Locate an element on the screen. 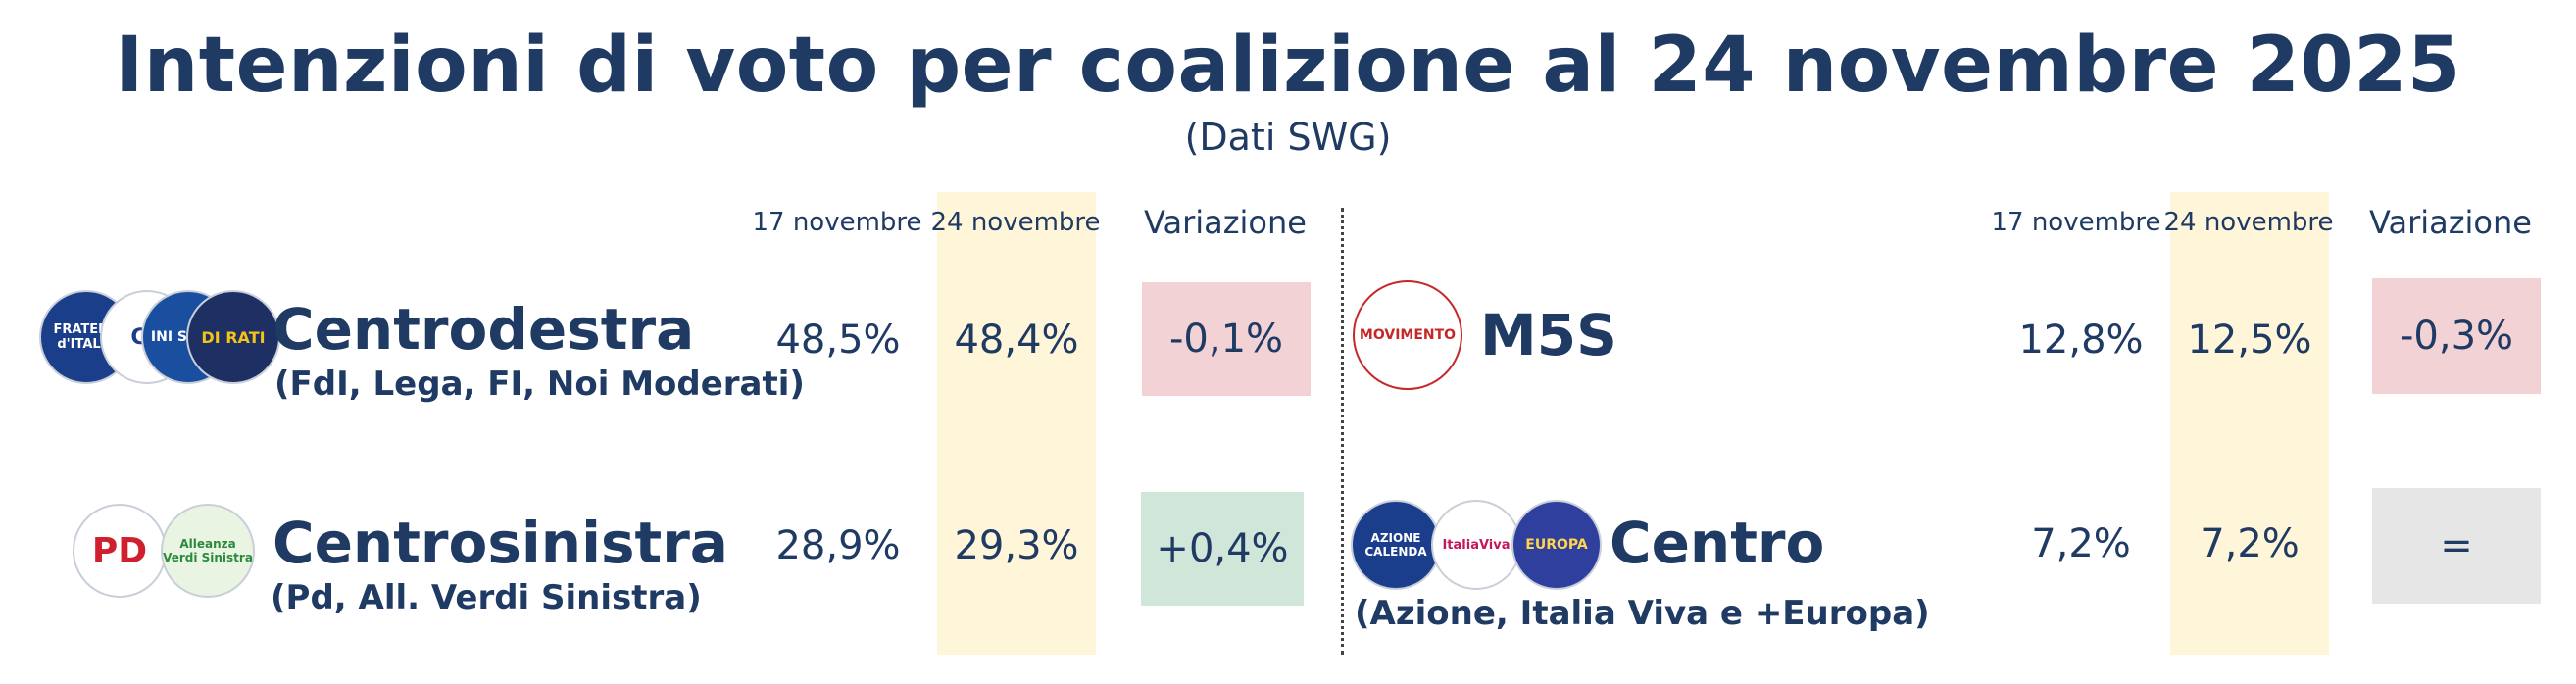  current-column-highlight-right is located at coordinates (2249, 423).